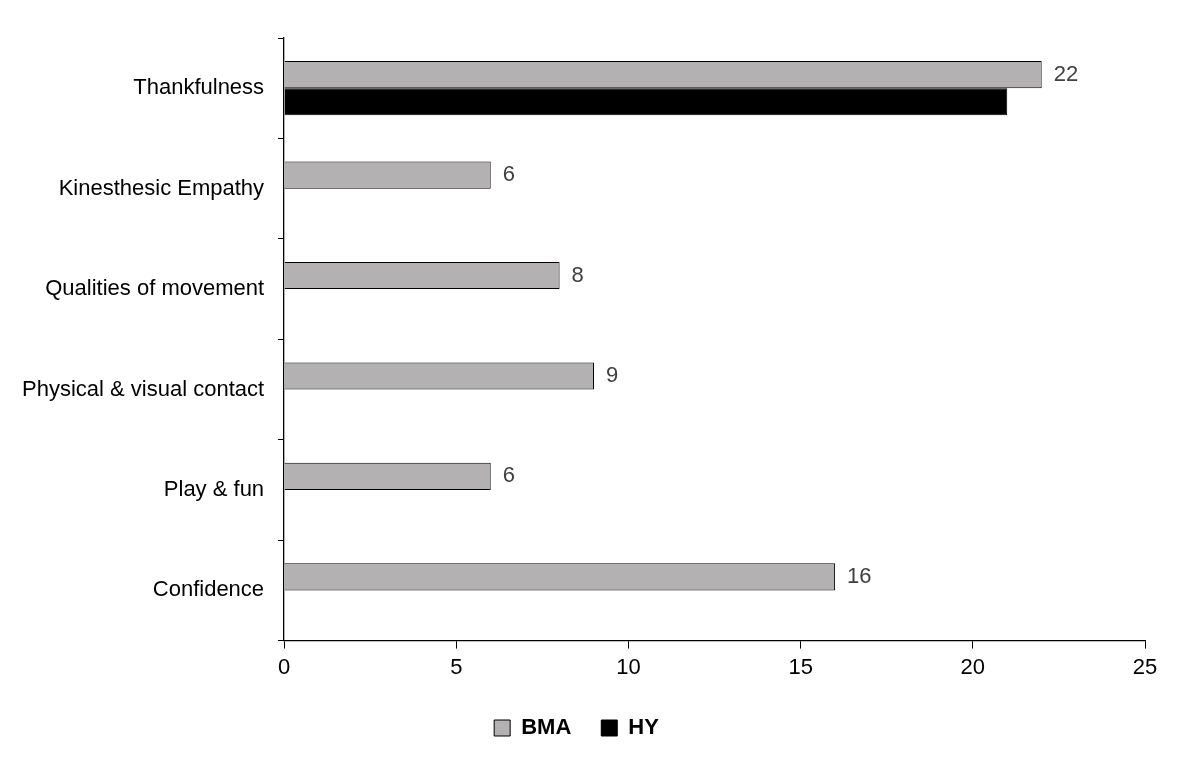 The image size is (1183, 757). Describe the element at coordinates (456, 666) in the screenshot. I see `x-tick-label: 5` at that location.